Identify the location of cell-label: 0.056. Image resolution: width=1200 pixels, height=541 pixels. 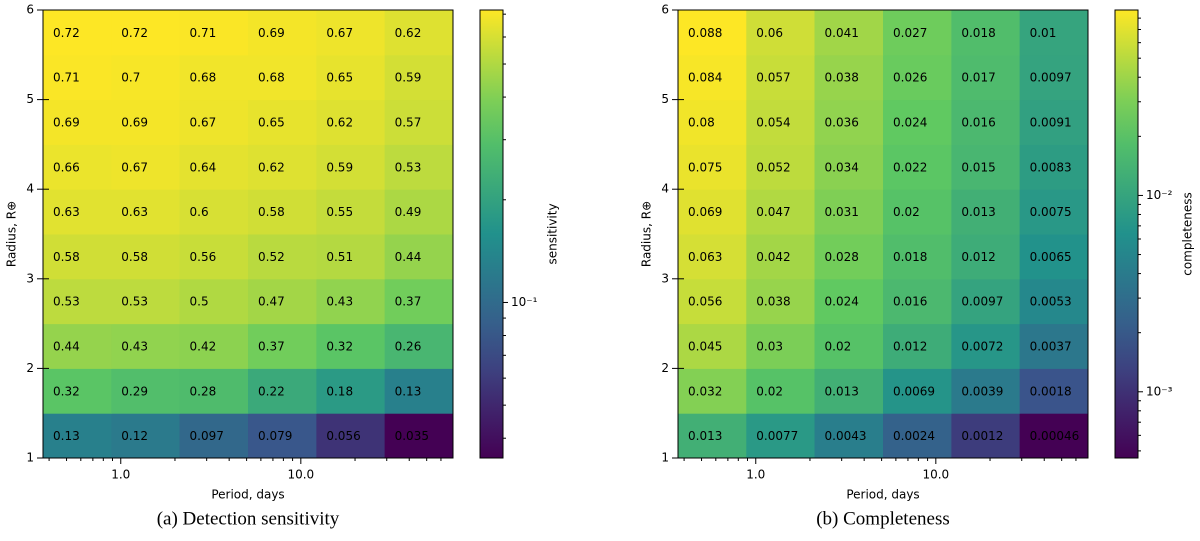
(705, 302).